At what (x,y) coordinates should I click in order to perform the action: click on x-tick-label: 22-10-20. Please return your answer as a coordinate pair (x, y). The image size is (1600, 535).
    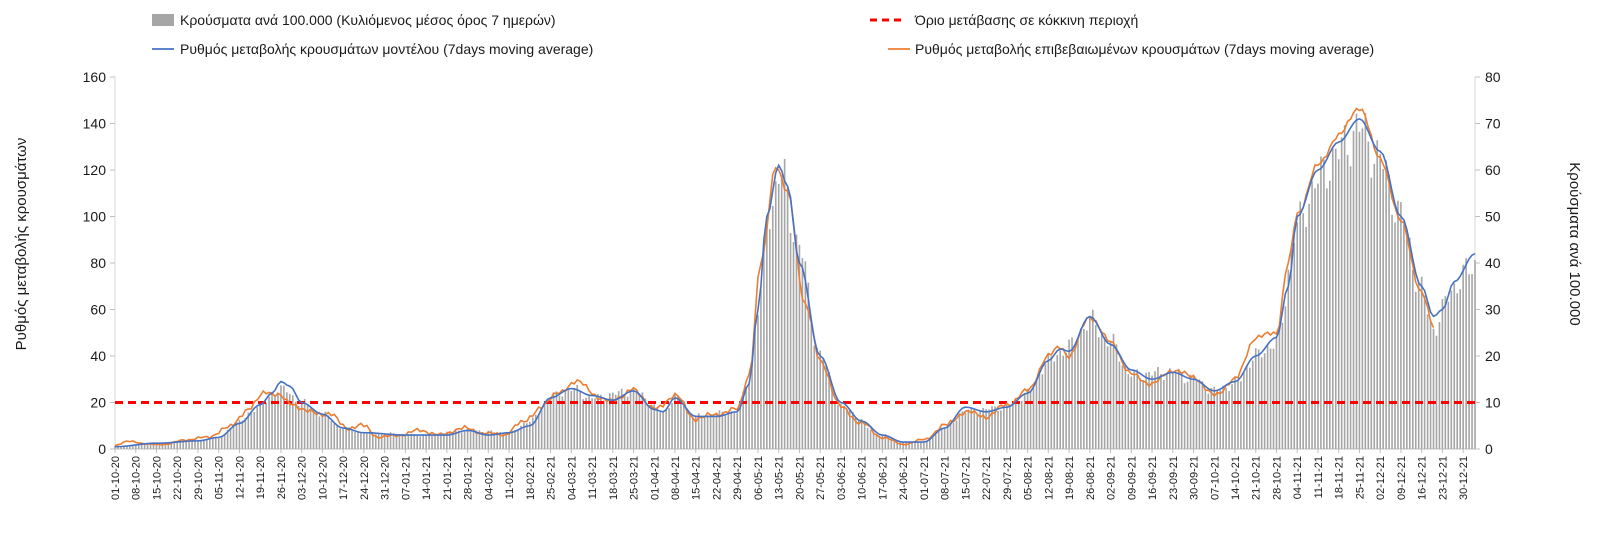
    Looking at the image, I should click on (178, 478).